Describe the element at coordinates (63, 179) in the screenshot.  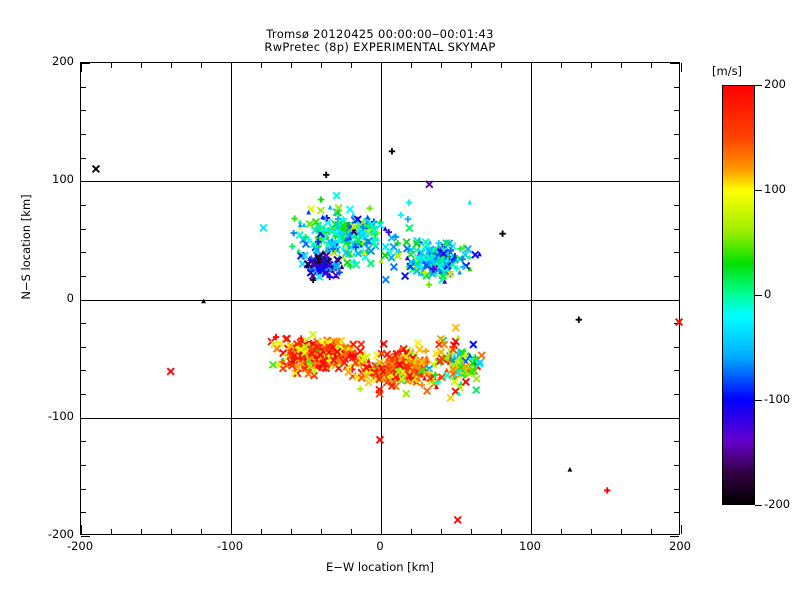
I see `y-tick-label: 100` at that location.